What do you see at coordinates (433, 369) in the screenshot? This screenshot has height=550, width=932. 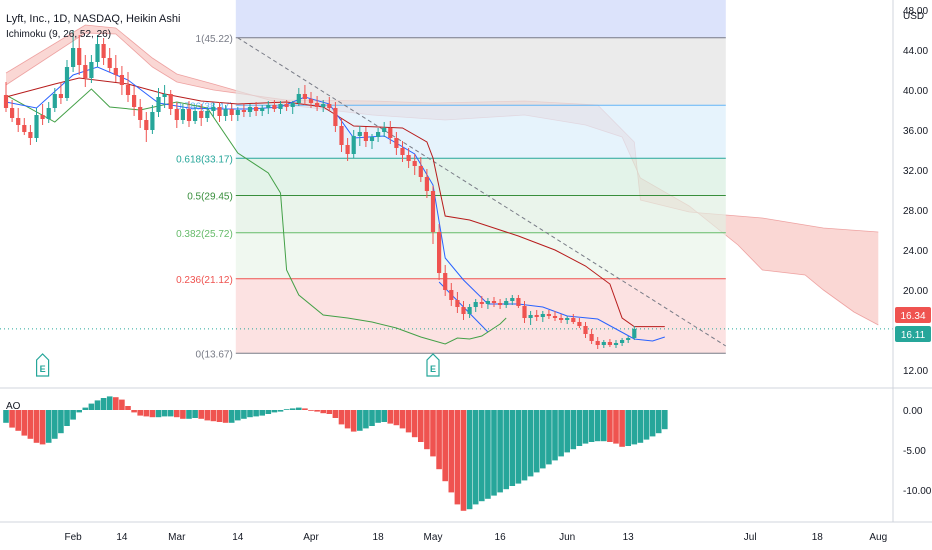 I see `earnings-label: E` at bounding box center [433, 369].